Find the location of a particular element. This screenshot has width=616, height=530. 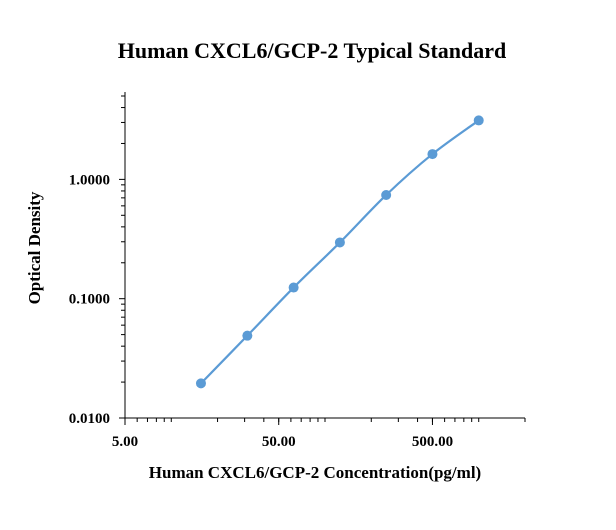

x-tick-label: 500.00 is located at coordinates (432, 442).